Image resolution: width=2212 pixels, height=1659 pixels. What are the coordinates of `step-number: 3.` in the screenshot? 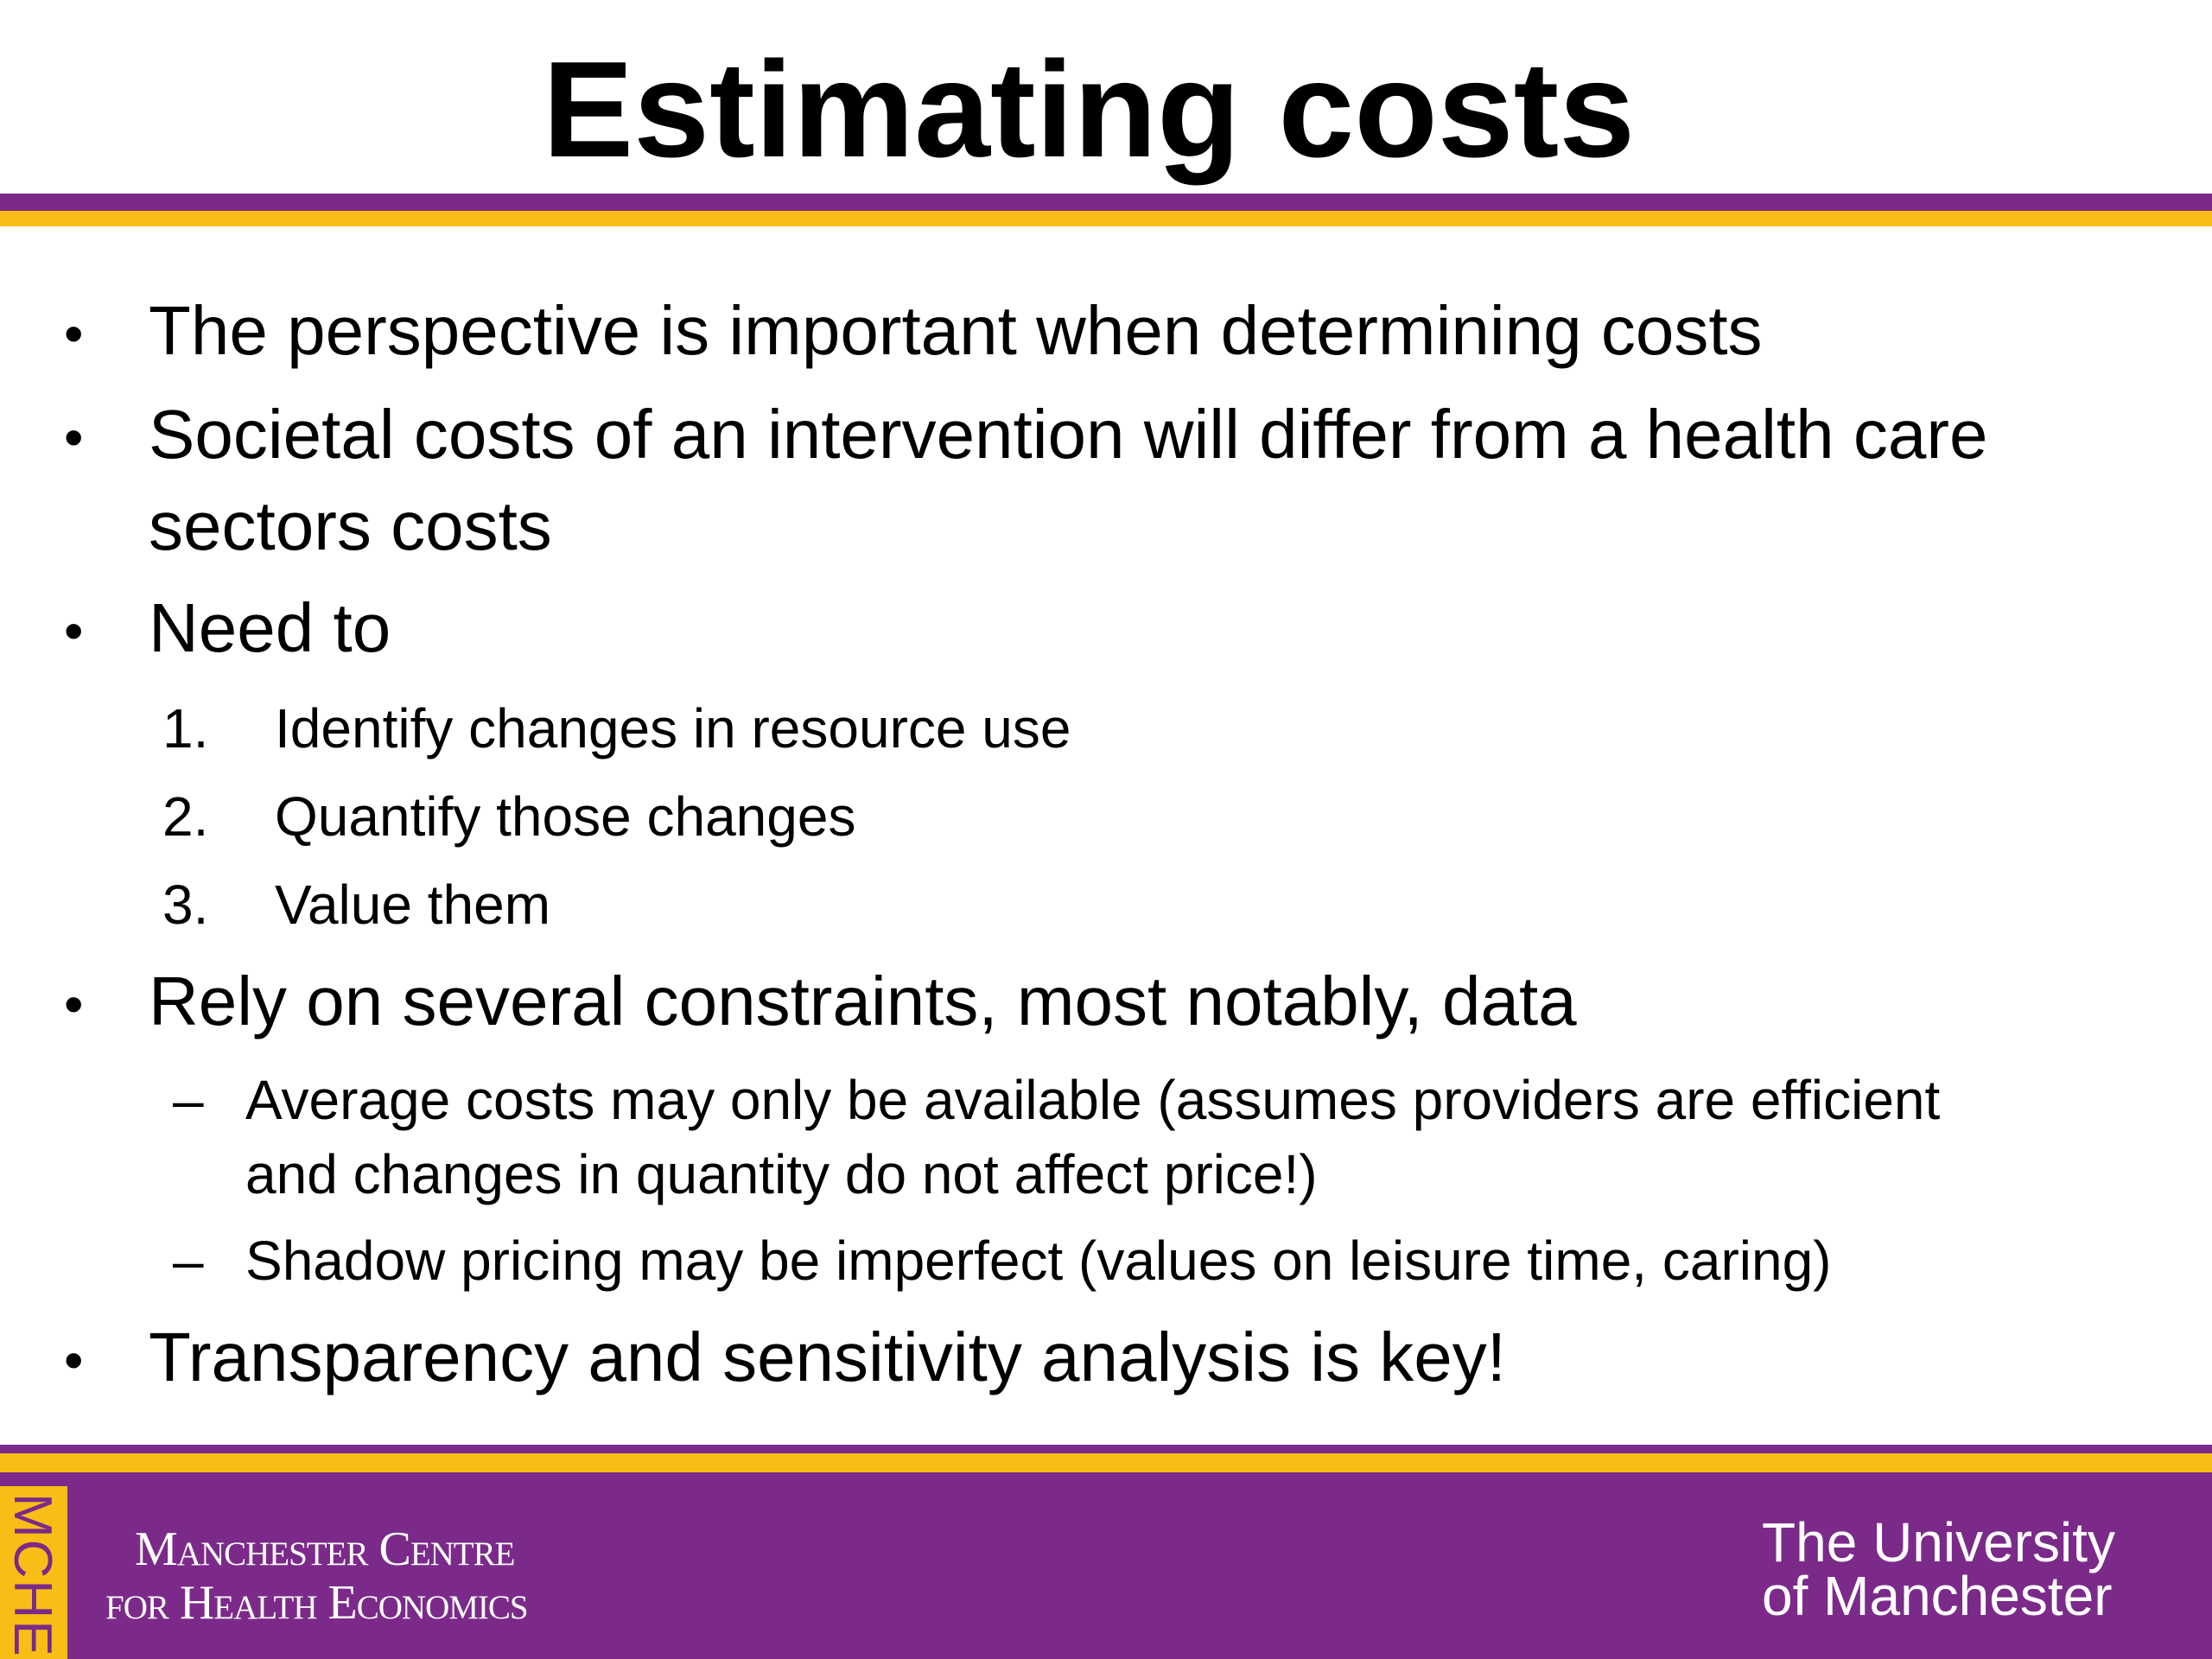 It's located at (185, 905).